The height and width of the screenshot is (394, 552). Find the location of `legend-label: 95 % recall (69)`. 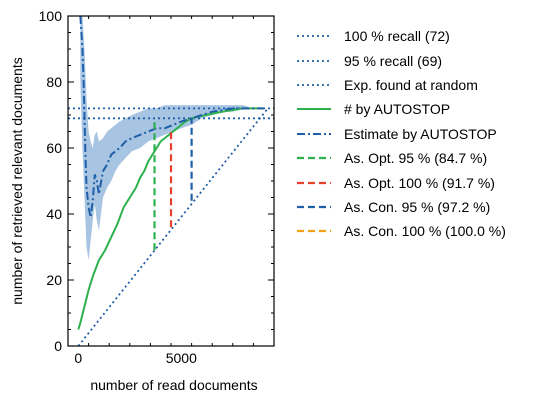

legend-label: 95 % recall (69) is located at coordinates (393, 60).